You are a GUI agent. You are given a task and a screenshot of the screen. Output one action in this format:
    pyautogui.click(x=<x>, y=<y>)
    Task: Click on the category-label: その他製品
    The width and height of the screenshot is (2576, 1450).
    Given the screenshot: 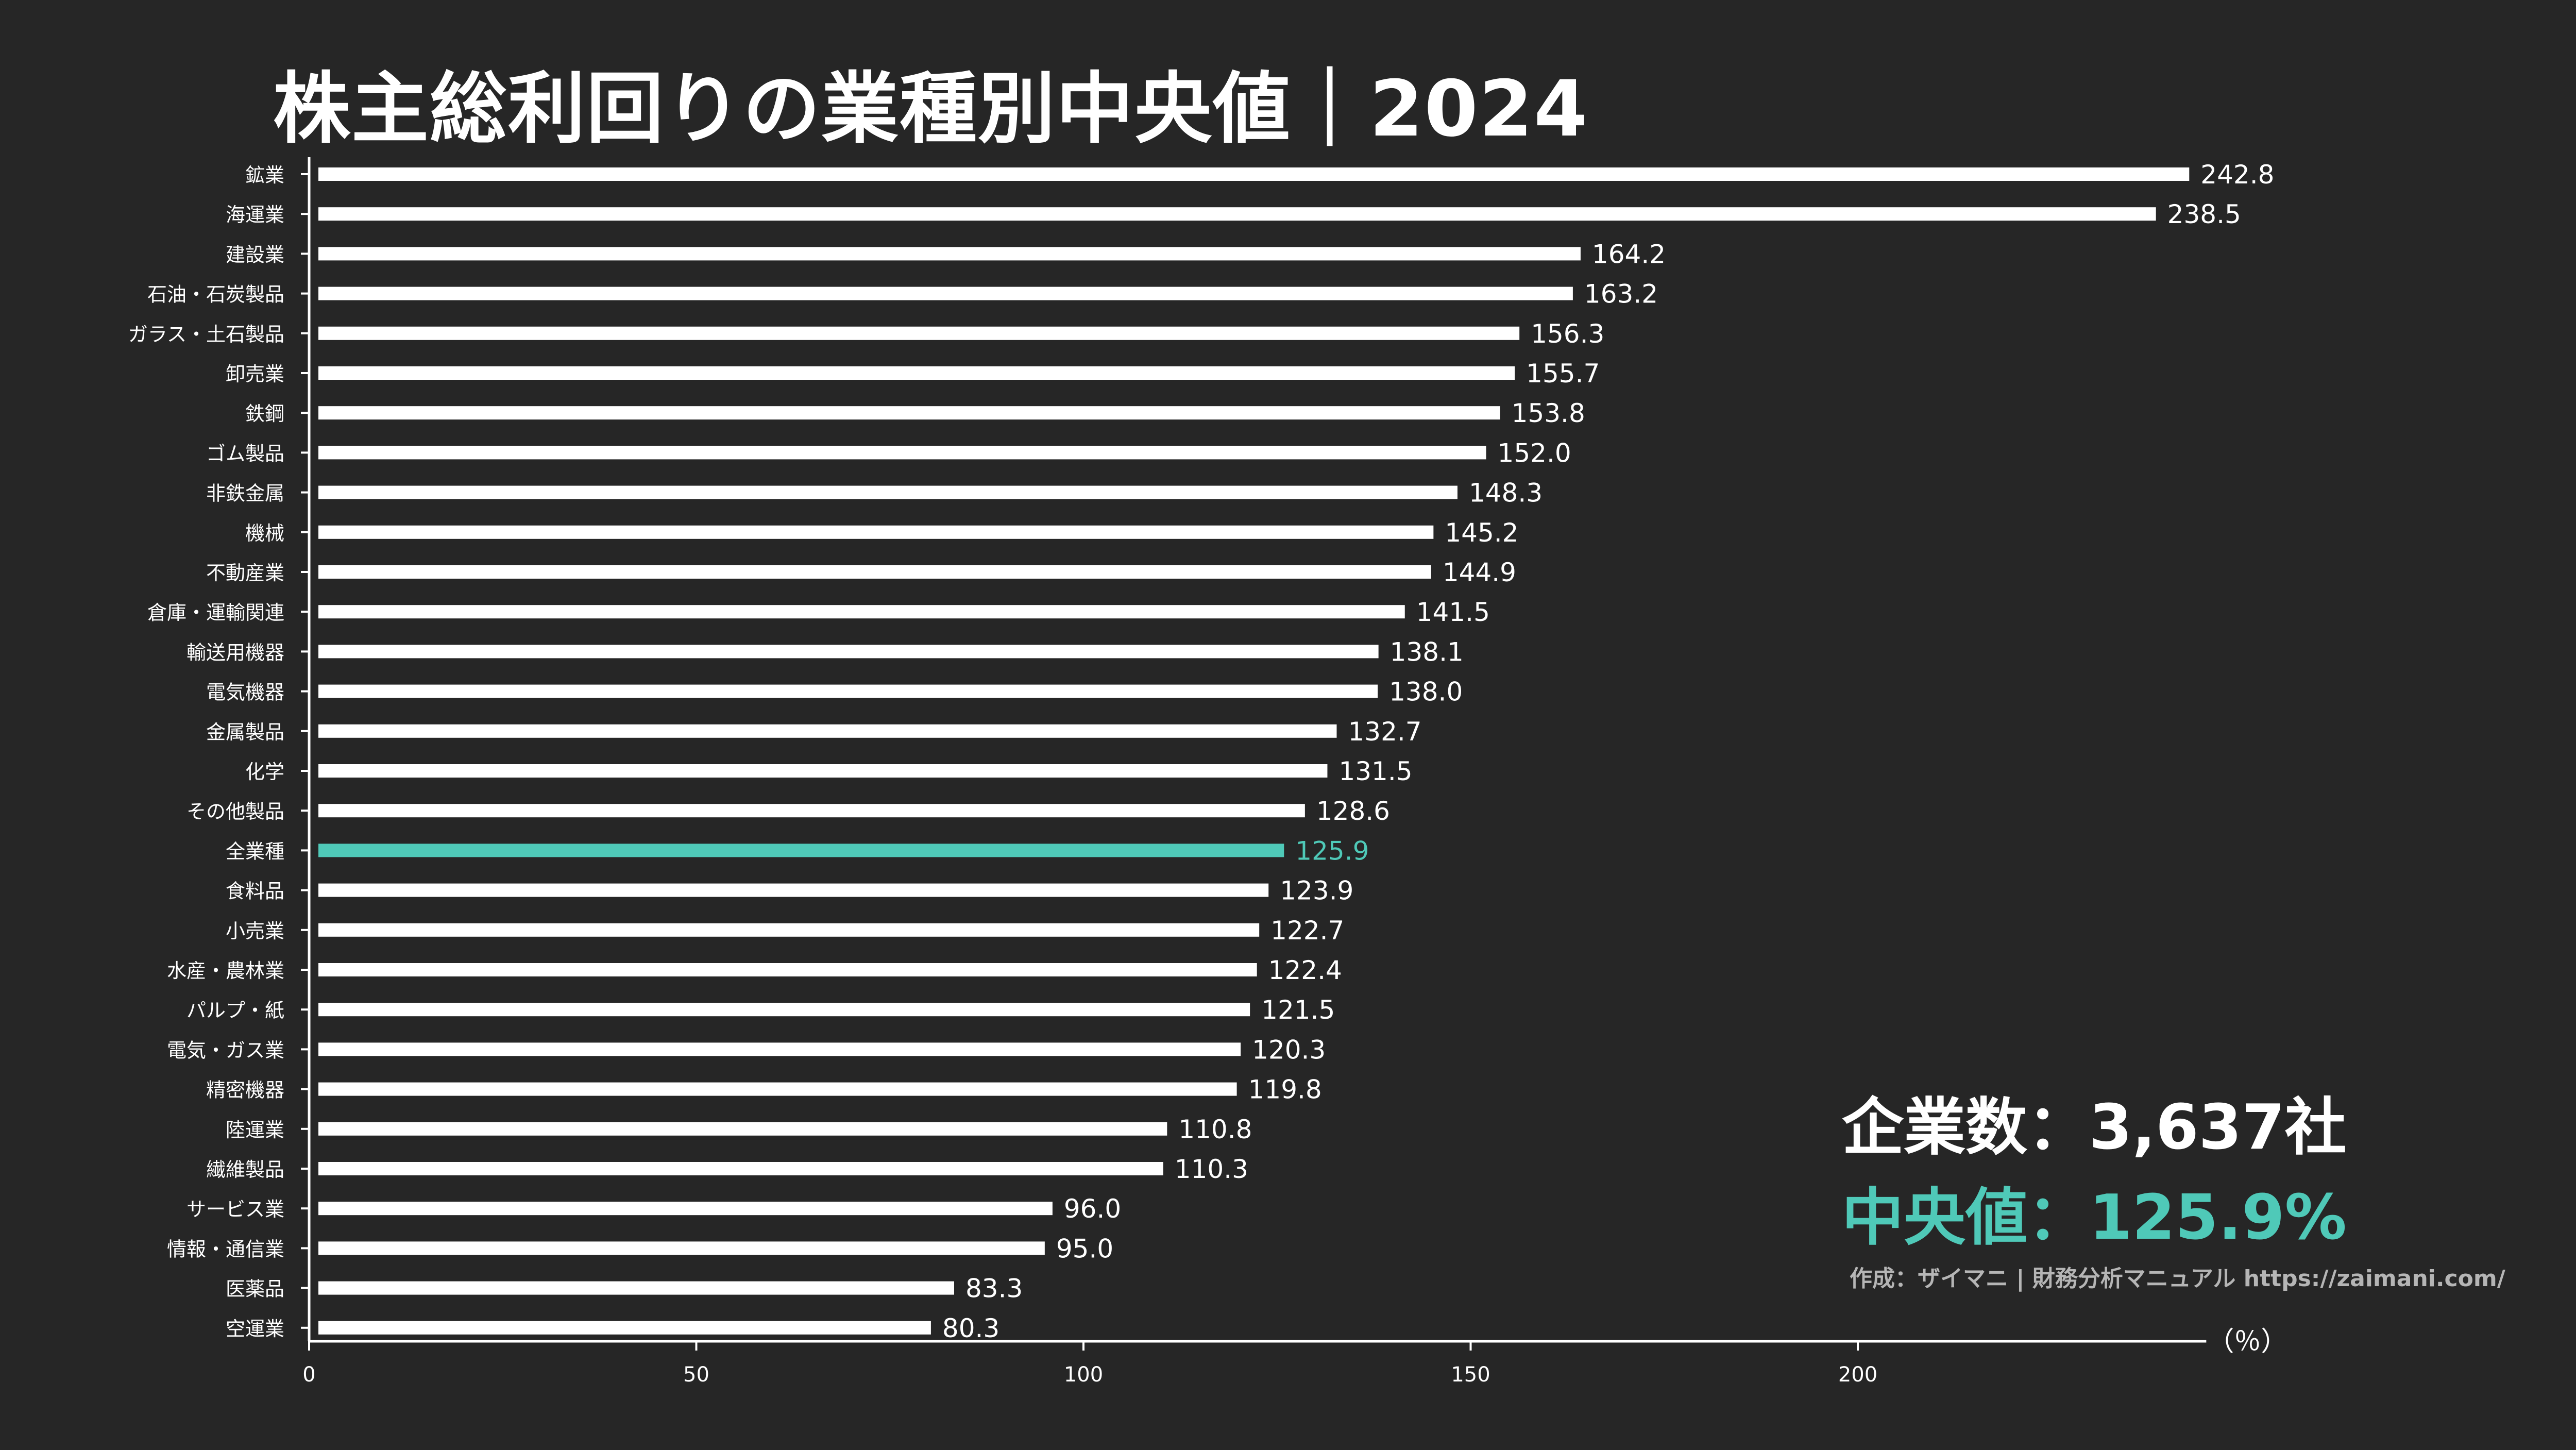 What is the action you would take?
    pyautogui.click(x=235, y=811)
    